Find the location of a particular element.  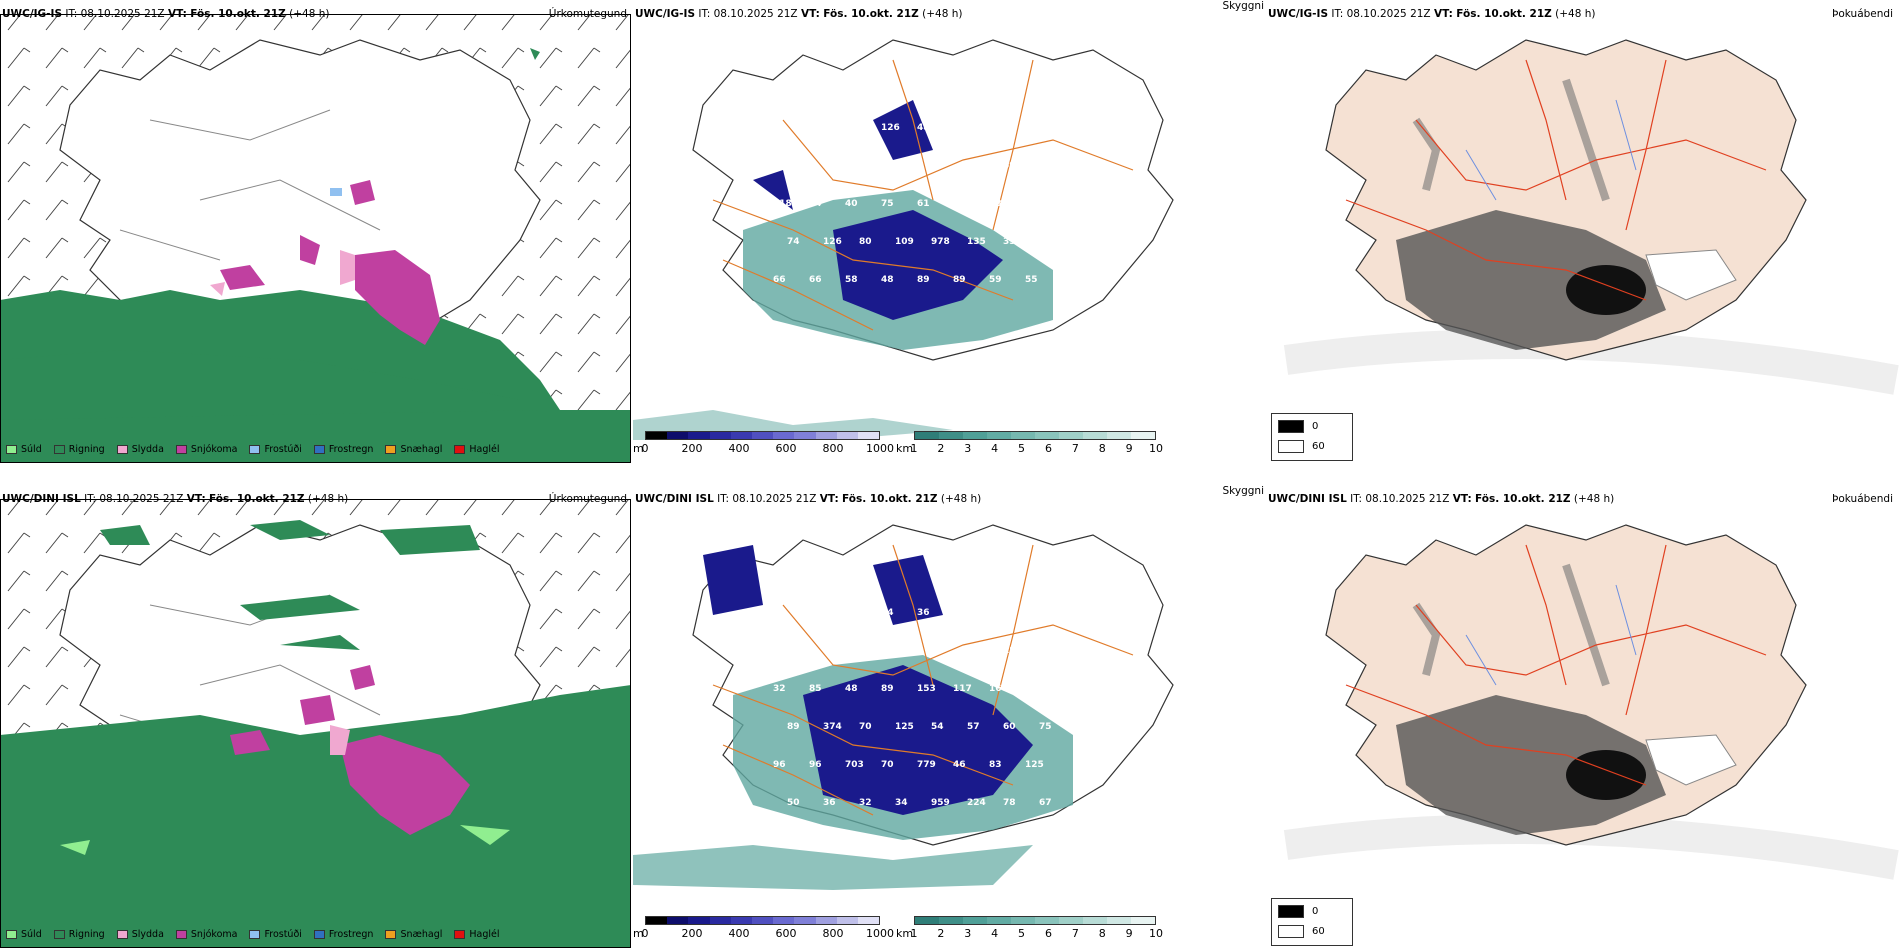

colorbar-tick-label: 5 is located at coordinates (1022, 933).